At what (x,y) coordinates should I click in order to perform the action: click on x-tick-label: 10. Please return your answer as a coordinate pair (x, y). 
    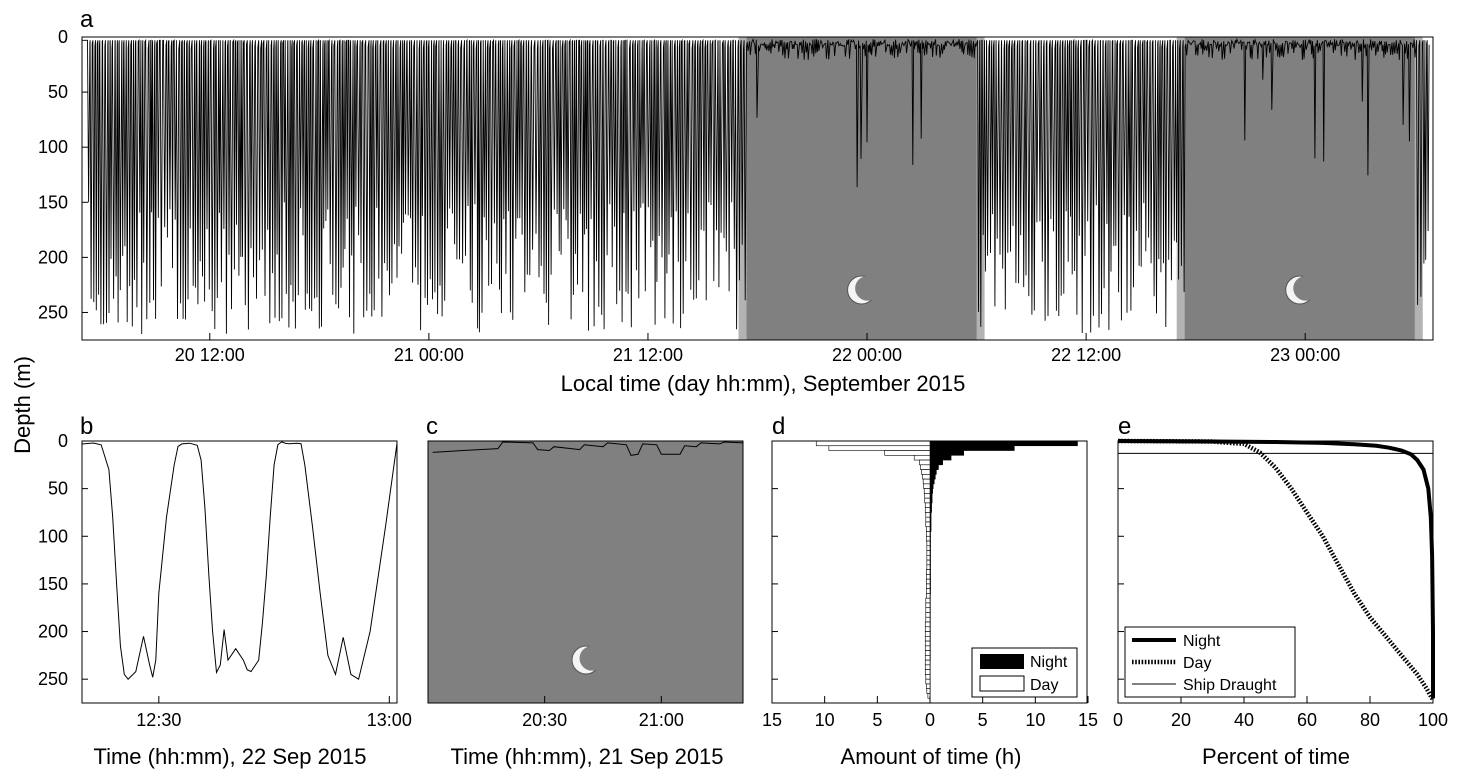
    Looking at the image, I should click on (825, 720).